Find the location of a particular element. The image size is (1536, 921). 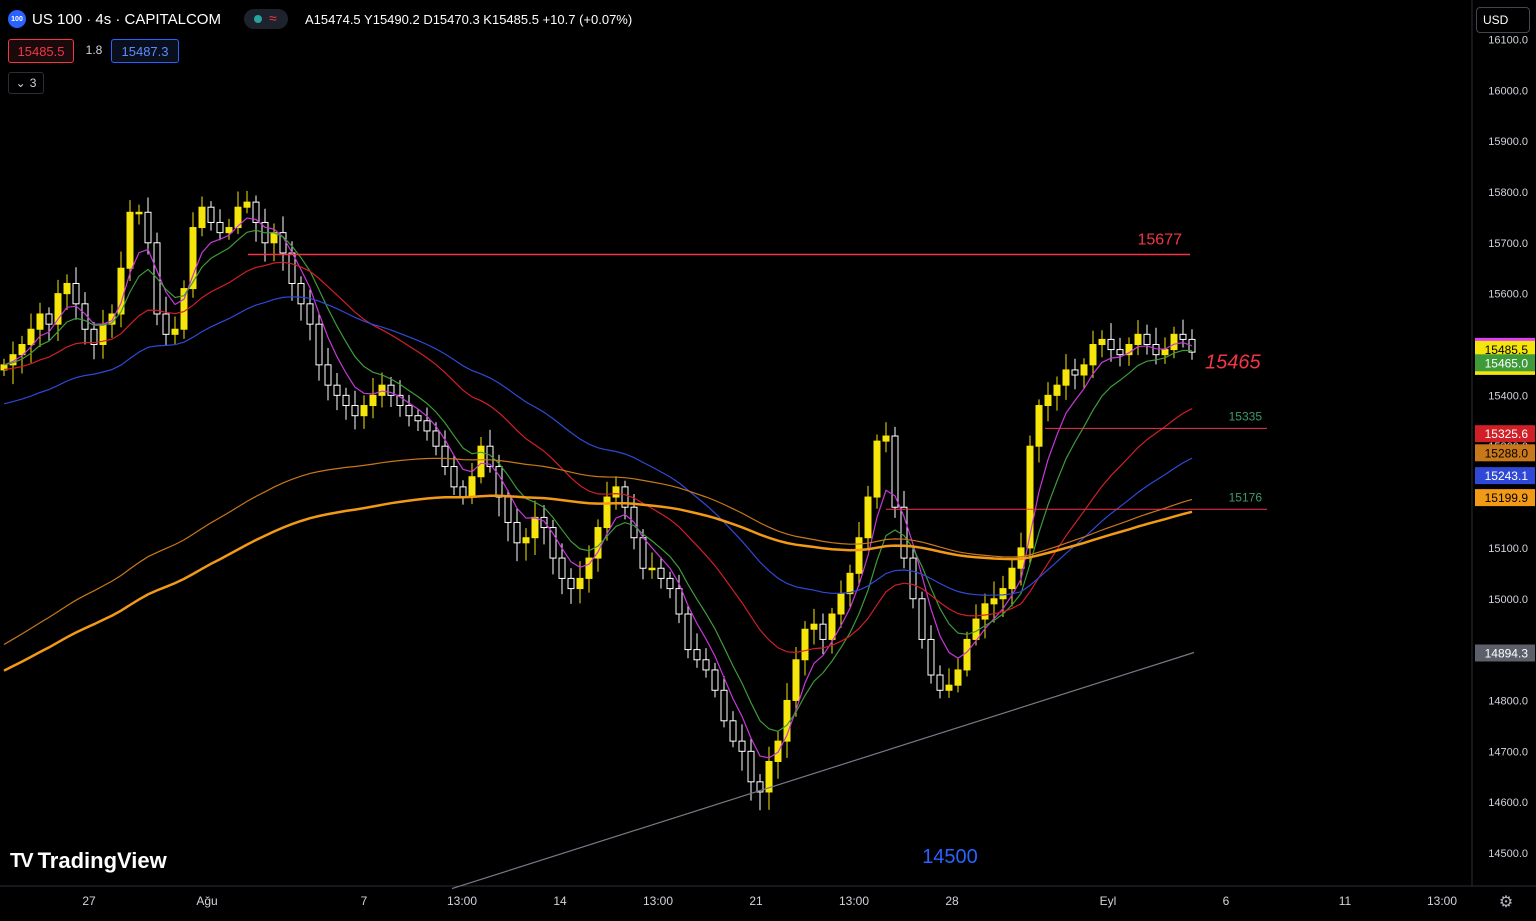

spread-value: 1.8 is located at coordinates (94, 50).